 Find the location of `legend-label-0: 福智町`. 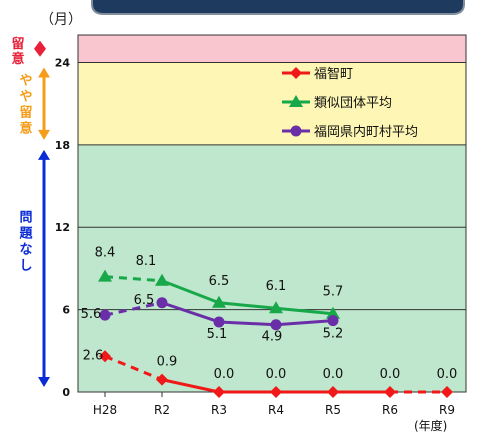

legend-label-0: 福智町 is located at coordinates (333, 74).